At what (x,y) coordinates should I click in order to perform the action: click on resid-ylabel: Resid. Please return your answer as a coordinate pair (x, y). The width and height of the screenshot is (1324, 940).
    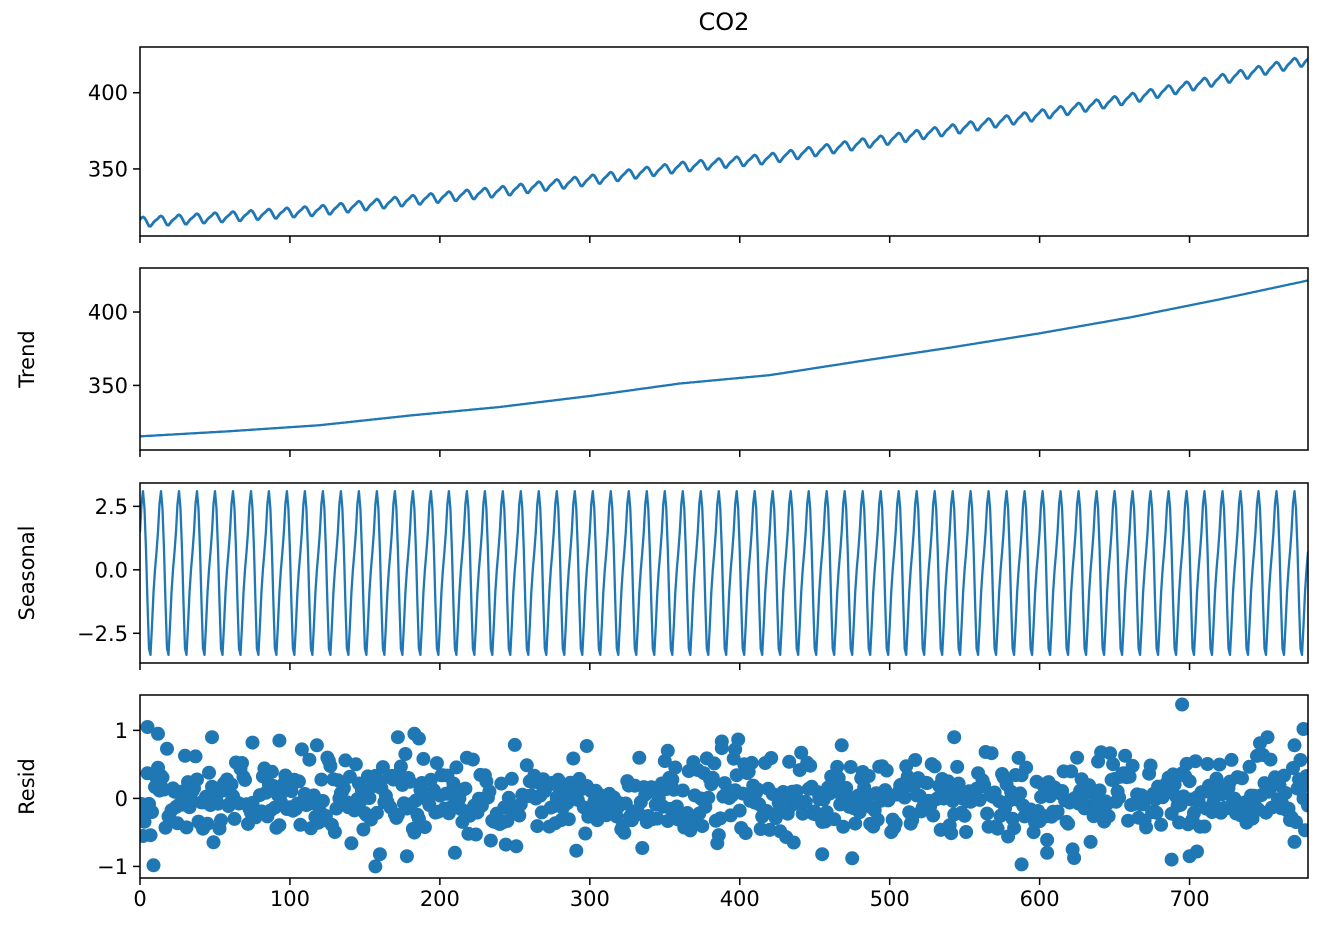
    Looking at the image, I should click on (27, 786).